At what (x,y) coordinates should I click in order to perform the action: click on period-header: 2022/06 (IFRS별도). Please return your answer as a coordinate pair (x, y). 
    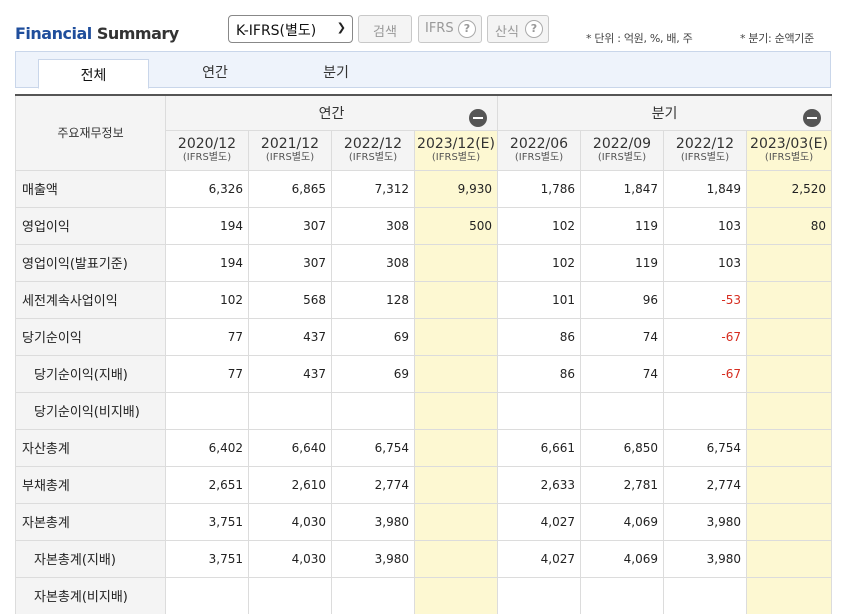
    Looking at the image, I should click on (539, 150).